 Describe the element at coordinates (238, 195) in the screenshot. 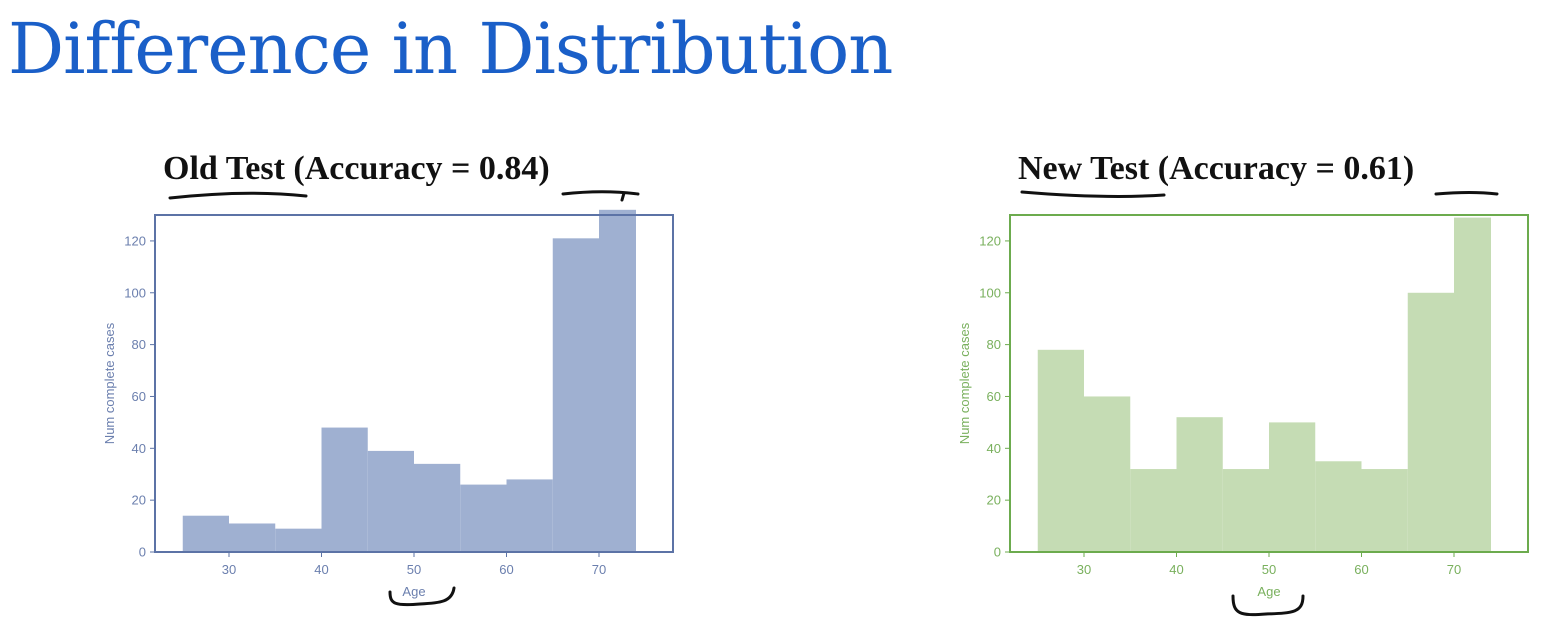

I see `underline-old-test` at that location.